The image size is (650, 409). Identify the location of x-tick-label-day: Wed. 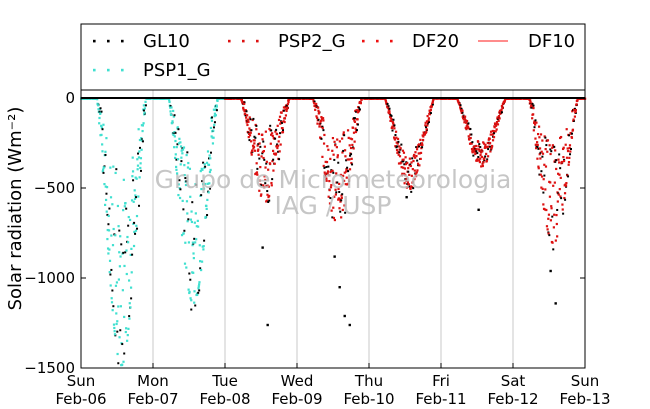
(297, 381).